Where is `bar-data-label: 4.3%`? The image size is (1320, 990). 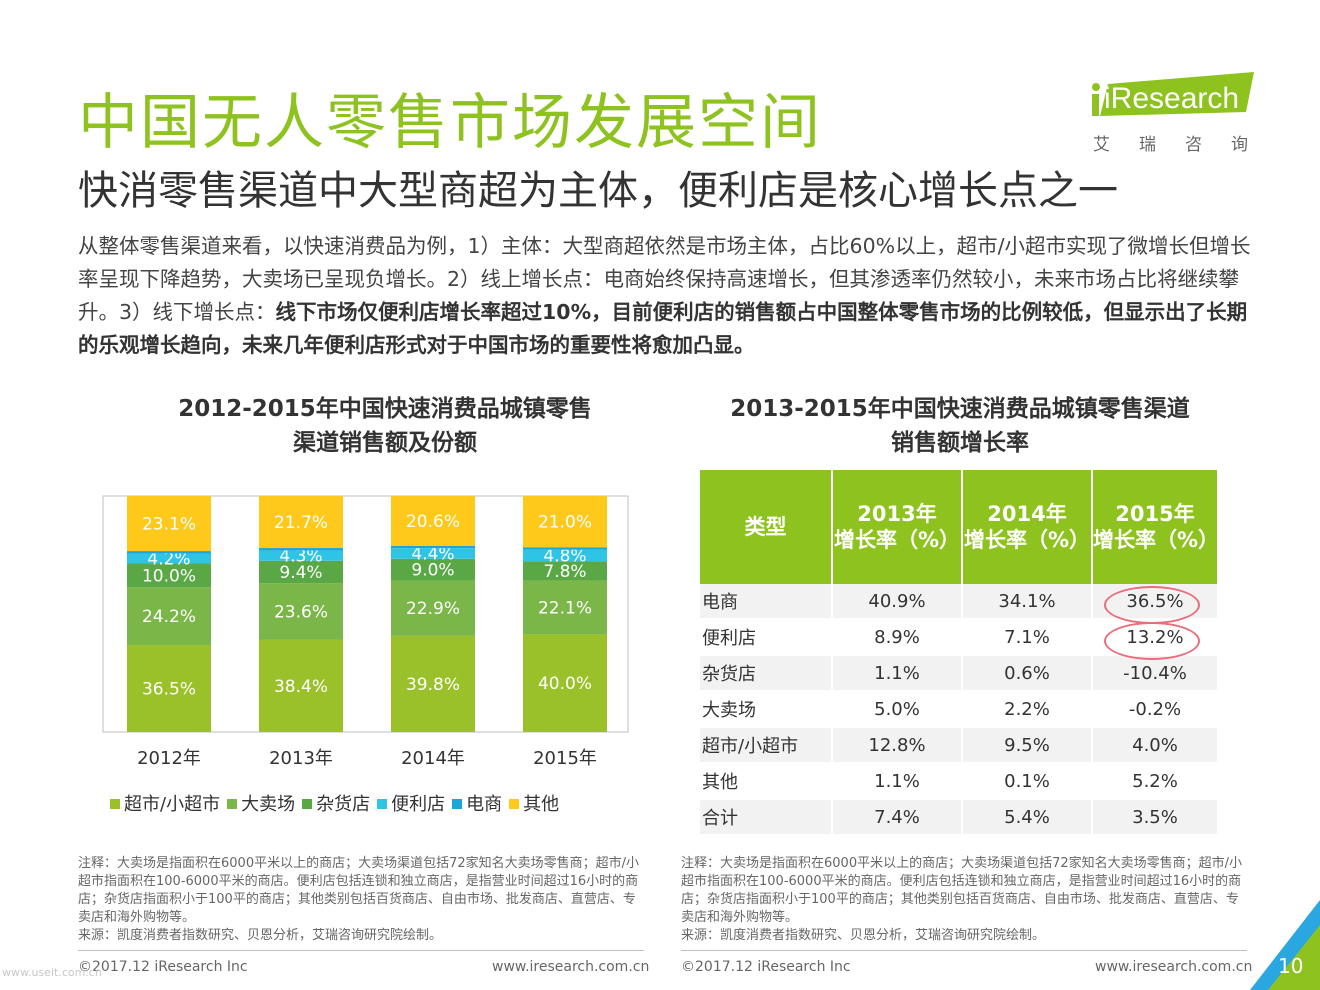 bar-data-label: 4.3% is located at coordinates (300, 557).